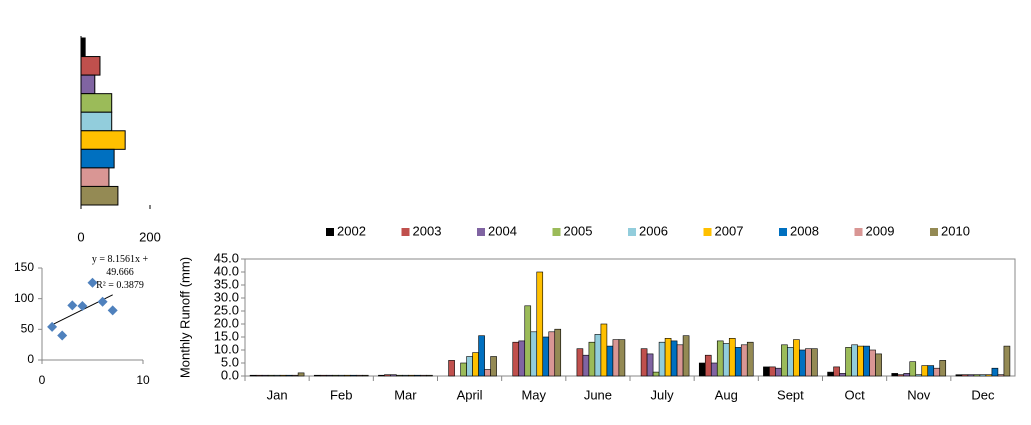 The image size is (1031, 425). I want to click on x-tick-label: Feb, so click(341, 394).